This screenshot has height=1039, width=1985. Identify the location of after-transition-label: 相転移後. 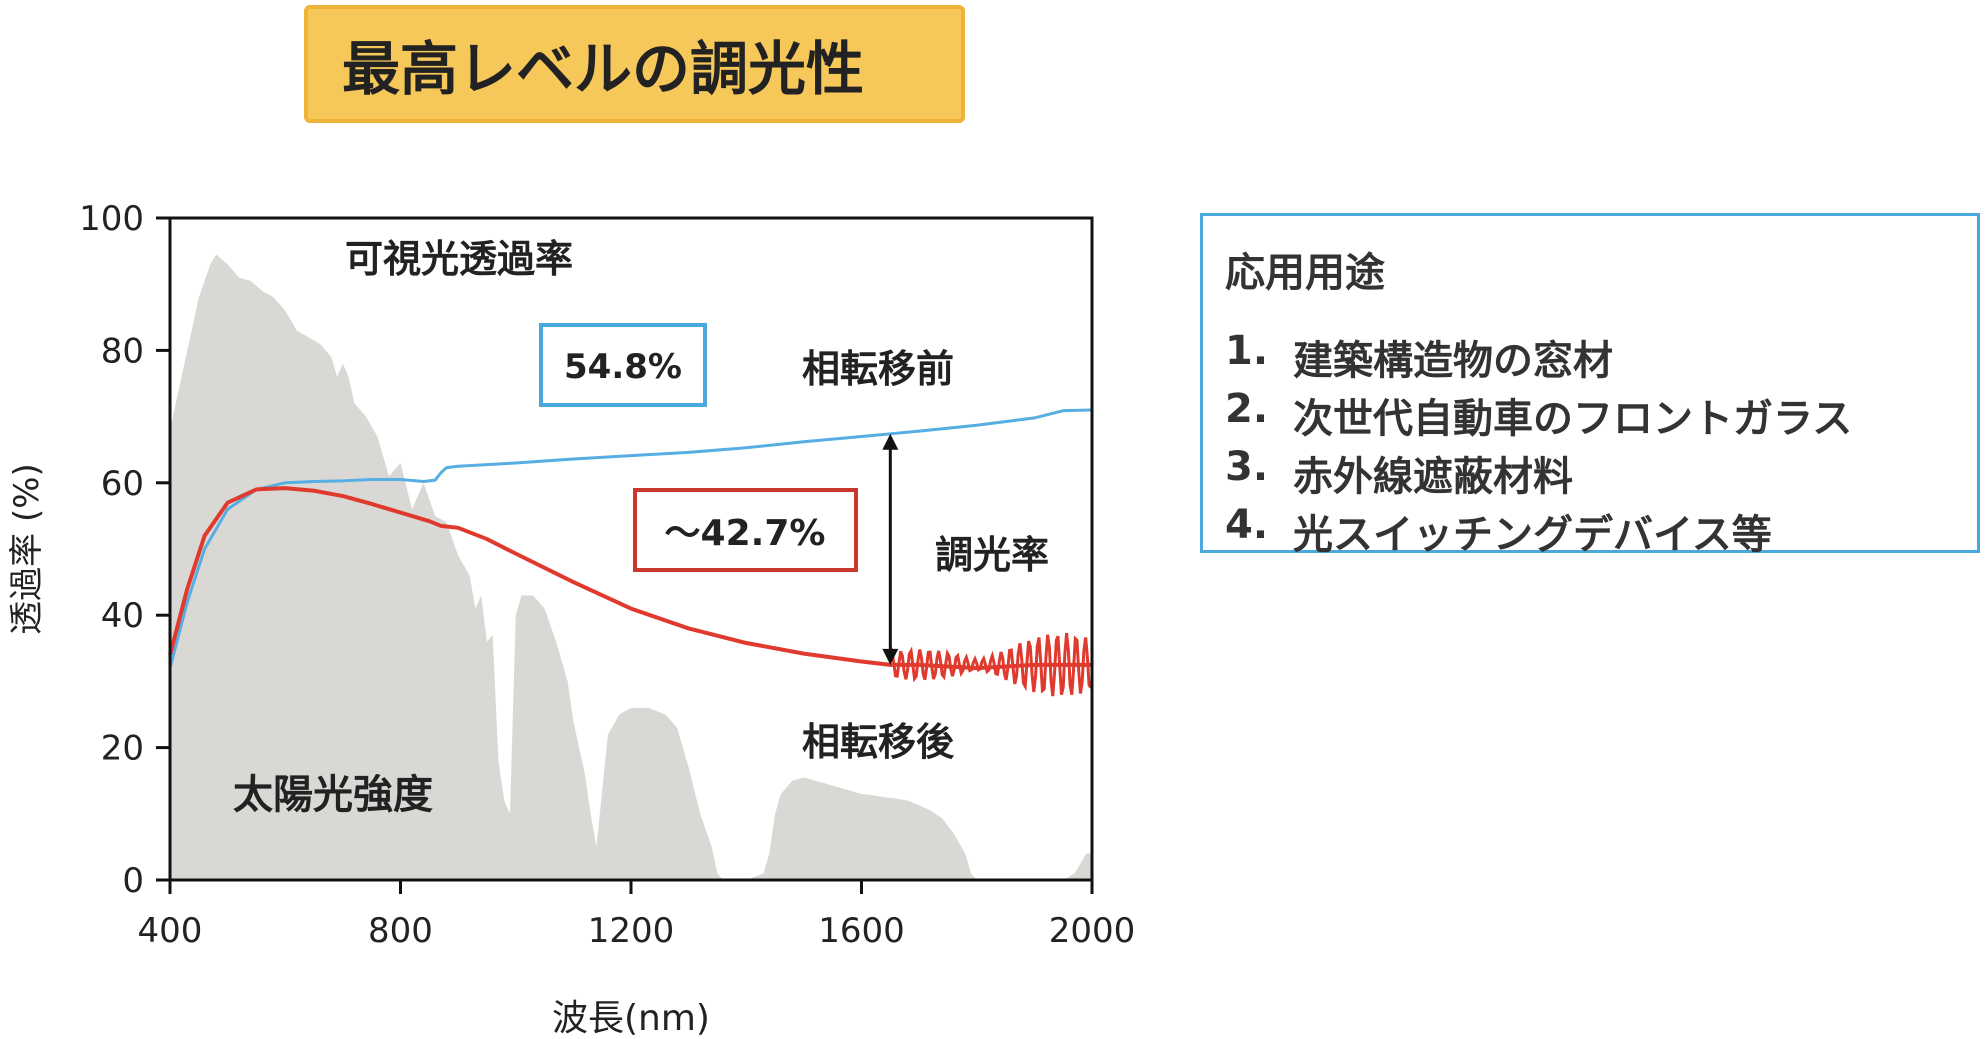
(878, 742).